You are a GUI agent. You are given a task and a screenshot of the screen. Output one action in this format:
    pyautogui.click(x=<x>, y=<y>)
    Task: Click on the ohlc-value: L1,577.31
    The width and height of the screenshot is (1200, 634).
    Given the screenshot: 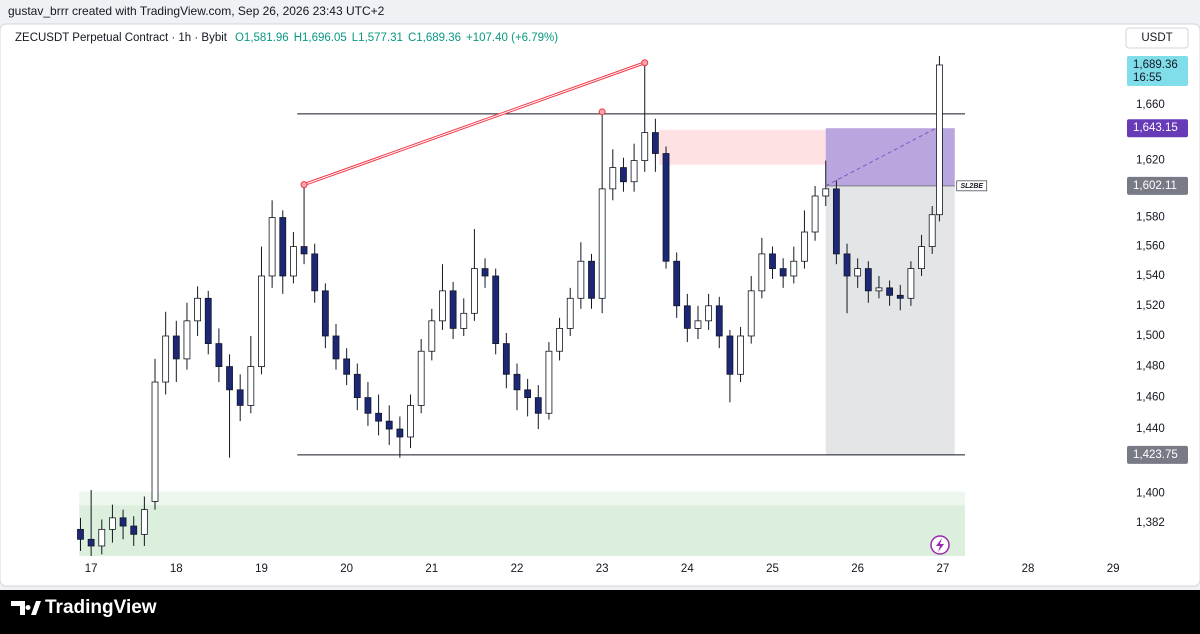 What is the action you would take?
    pyautogui.click(x=377, y=38)
    